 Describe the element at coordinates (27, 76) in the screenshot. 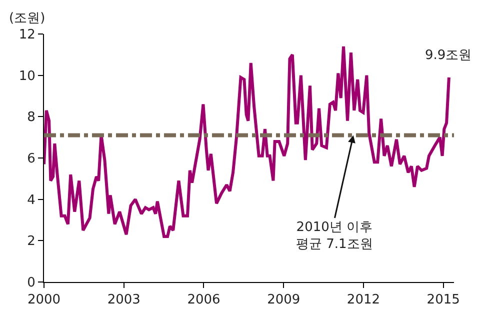

I see `y-tick-label: 10` at that location.